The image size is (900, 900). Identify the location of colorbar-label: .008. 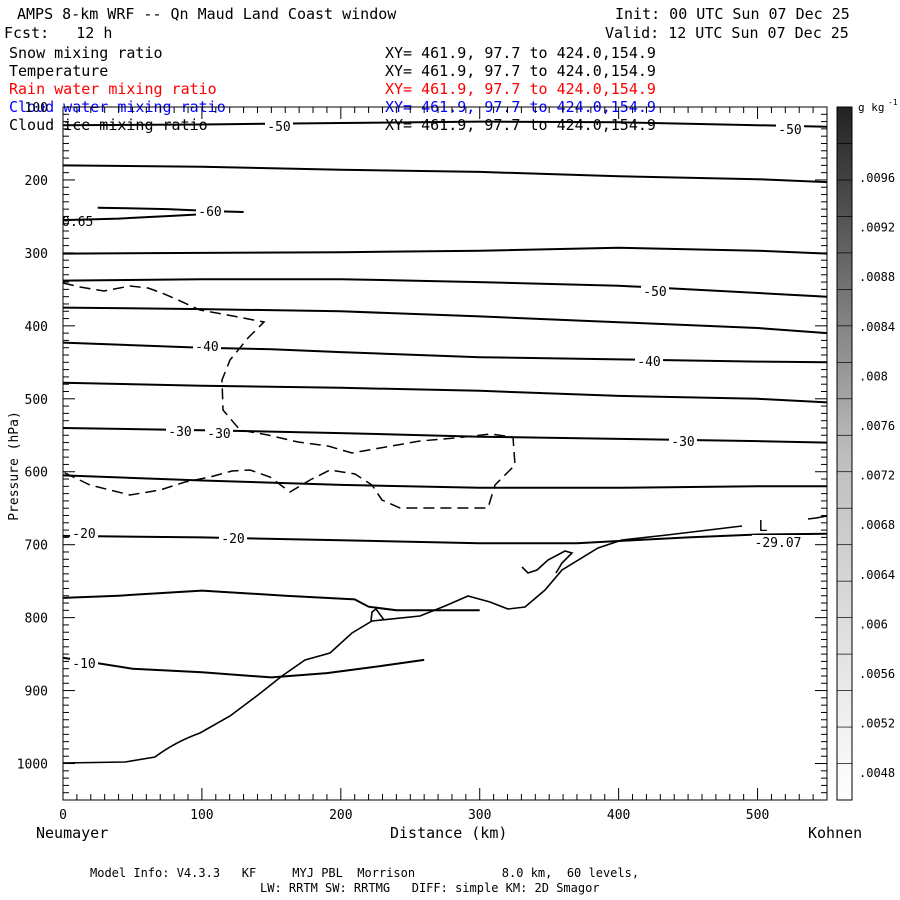
(873, 376).